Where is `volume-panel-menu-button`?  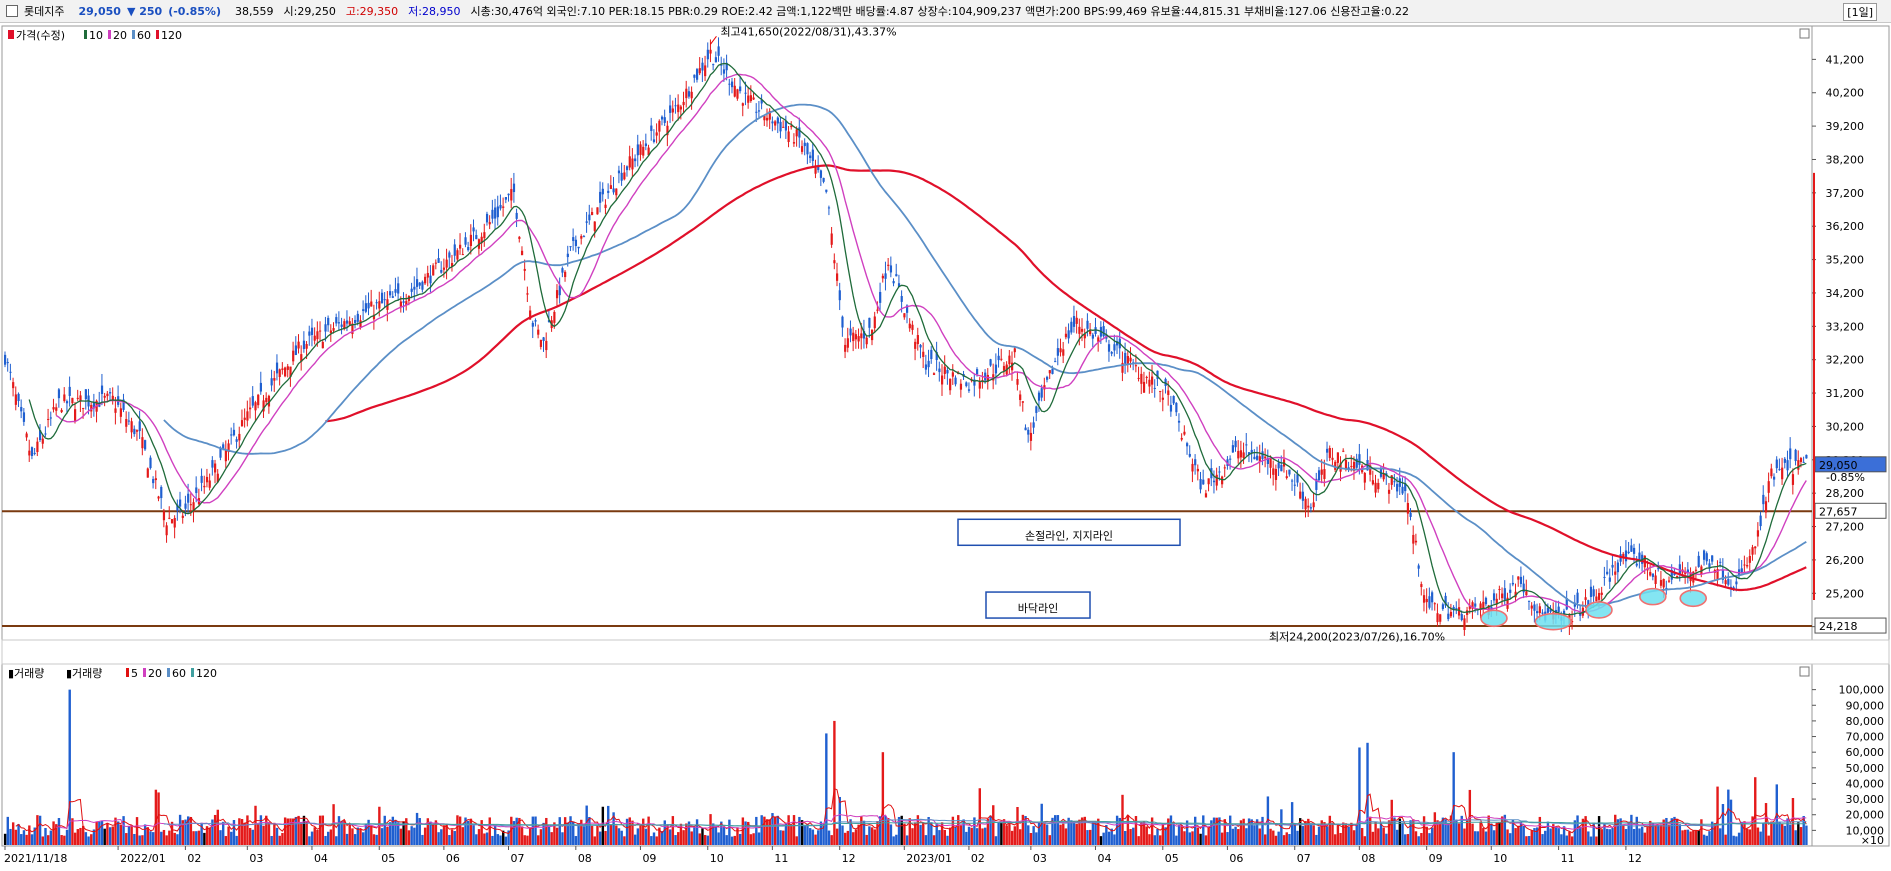 volume-panel-menu-button is located at coordinates (1804, 671).